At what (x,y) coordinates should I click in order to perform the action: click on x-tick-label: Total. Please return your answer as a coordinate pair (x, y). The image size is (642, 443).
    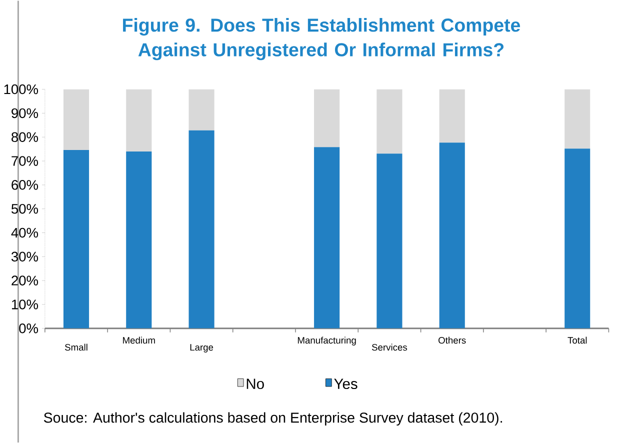
    Looking at the image, I should click on (577, 340).